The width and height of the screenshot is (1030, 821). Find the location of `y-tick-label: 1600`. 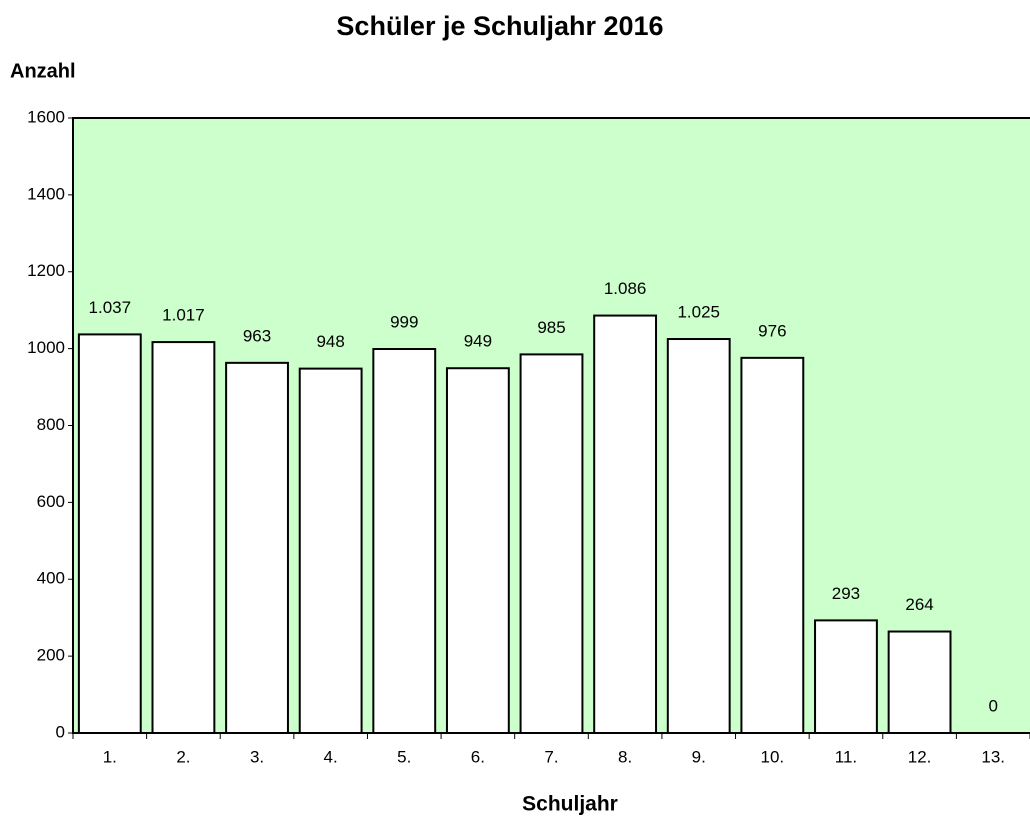

y-tick-label: 1600 is located at coordinates (46, 116).